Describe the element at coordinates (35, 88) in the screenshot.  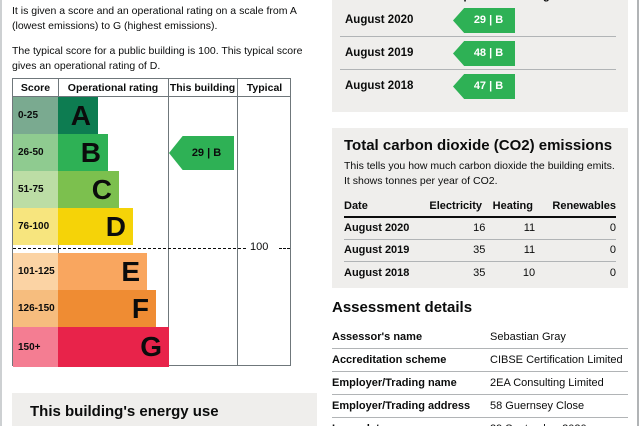
I see `chart-header-score: Score` at that location.